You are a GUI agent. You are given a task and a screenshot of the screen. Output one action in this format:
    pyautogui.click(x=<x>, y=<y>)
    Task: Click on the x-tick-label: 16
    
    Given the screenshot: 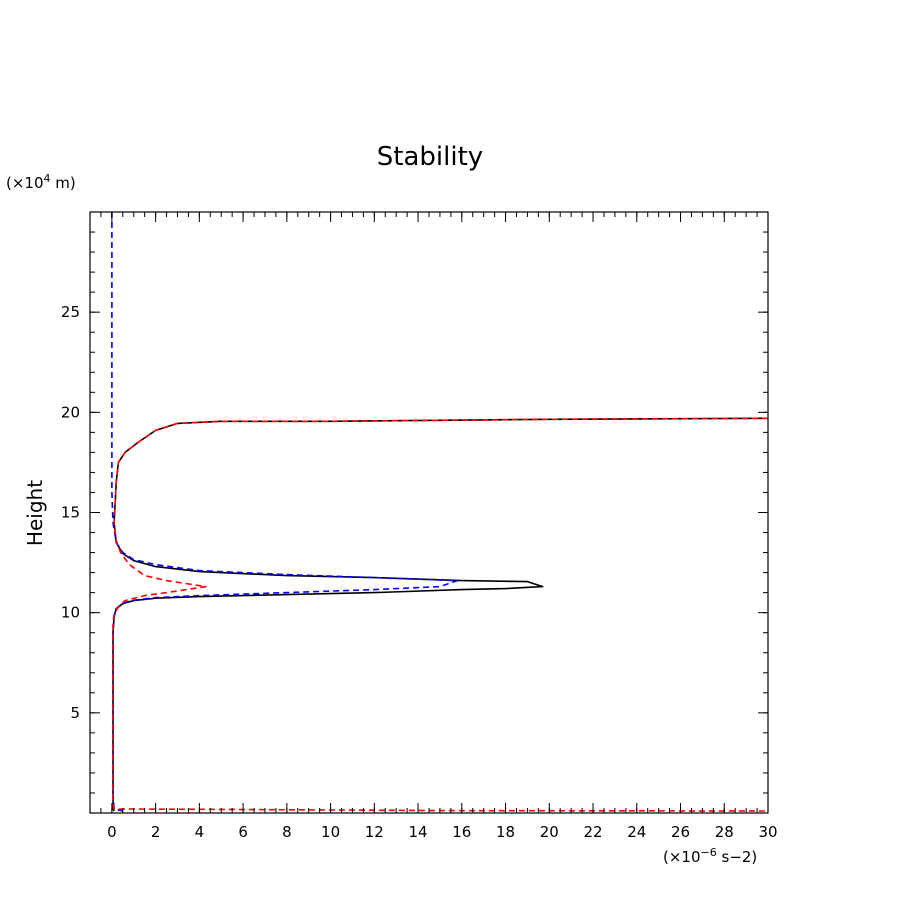 What is the action you would take?
    pyautogui.click(x=461, y=832)
    